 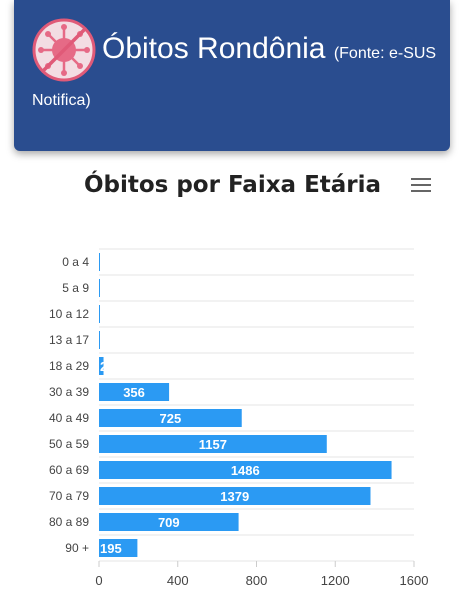 I want to click on page-title-text: Óbitos Rondônia, so click(x=214, y=48).